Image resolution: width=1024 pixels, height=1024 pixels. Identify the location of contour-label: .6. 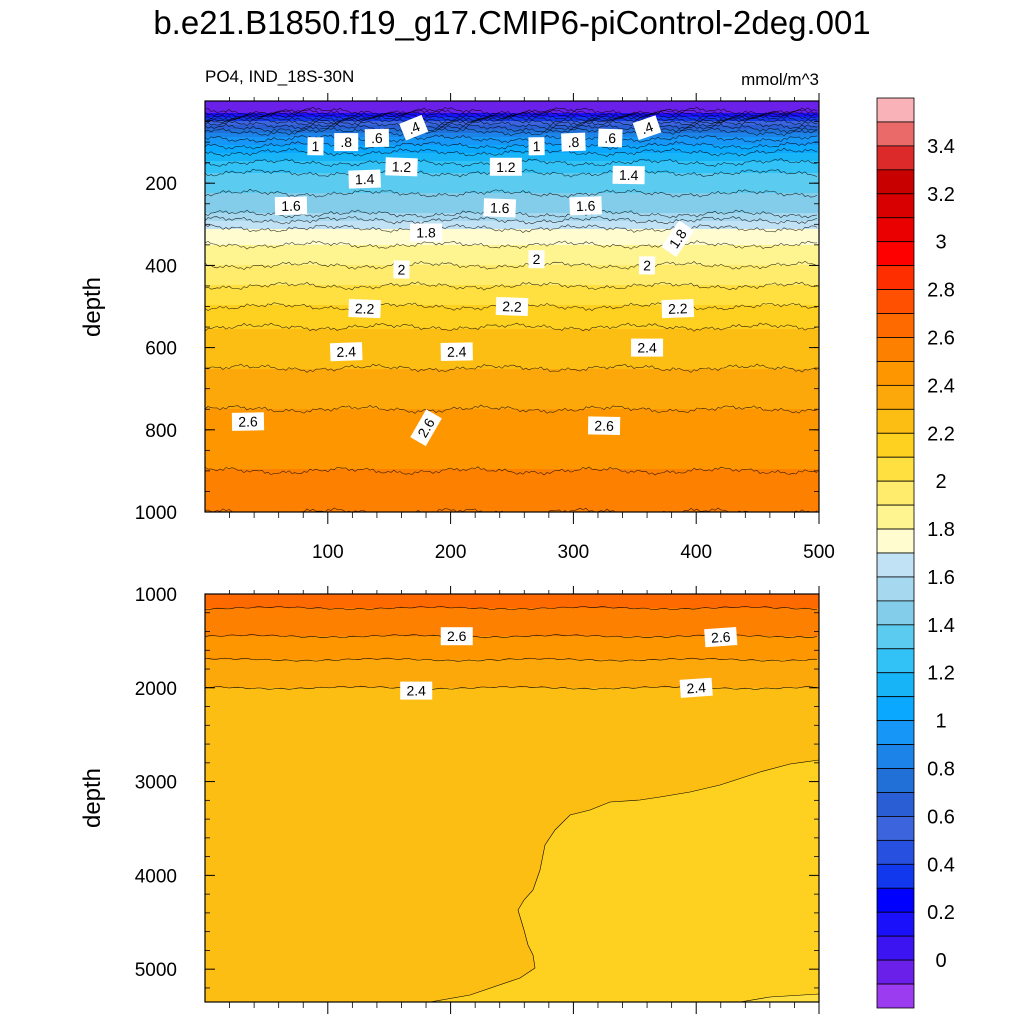
(377, 138).